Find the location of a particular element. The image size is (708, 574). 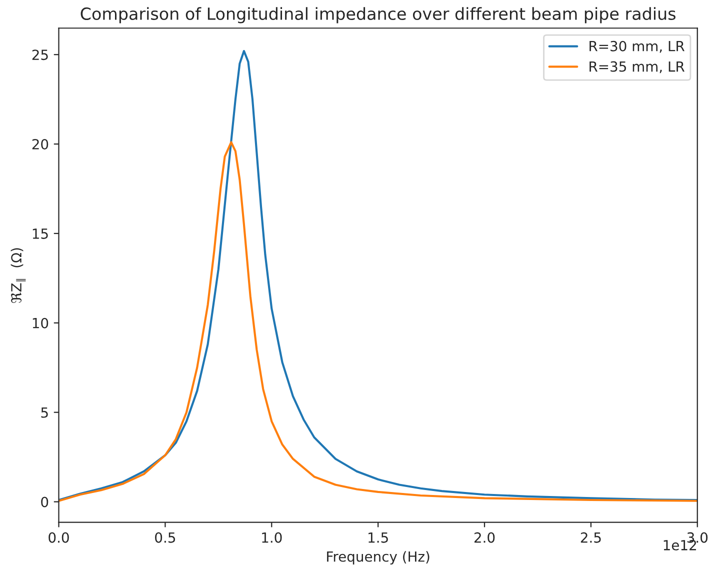

y-tick-label: 15 is located at coordinates (40, 233).